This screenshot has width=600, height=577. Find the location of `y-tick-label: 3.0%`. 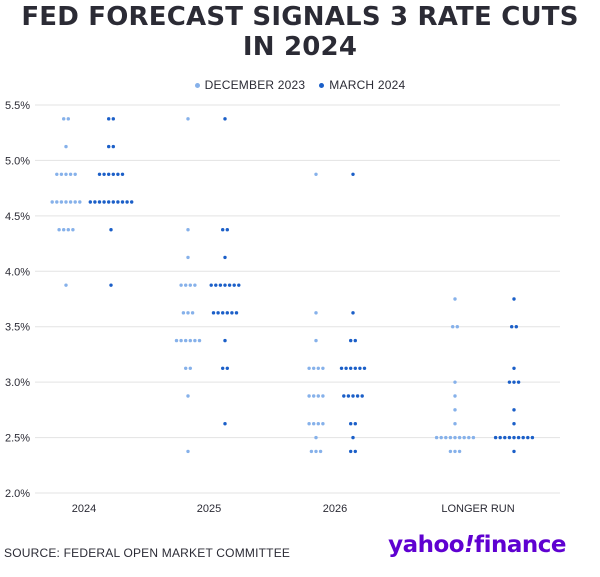

y-tick-label: 3.0% is located at coordinates (17, 383).